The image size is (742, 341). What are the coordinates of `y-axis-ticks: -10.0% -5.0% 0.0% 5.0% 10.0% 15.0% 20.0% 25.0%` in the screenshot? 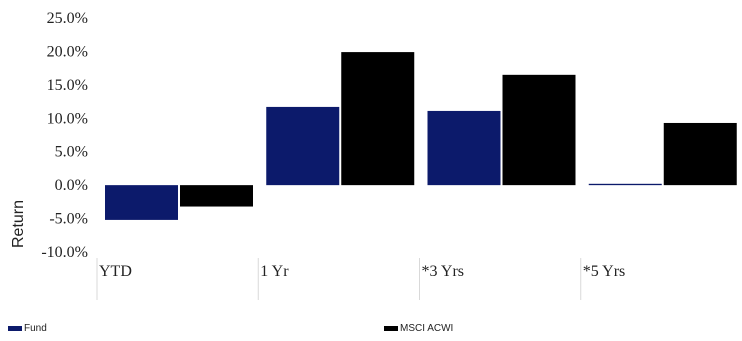 It's located at (64, 135).